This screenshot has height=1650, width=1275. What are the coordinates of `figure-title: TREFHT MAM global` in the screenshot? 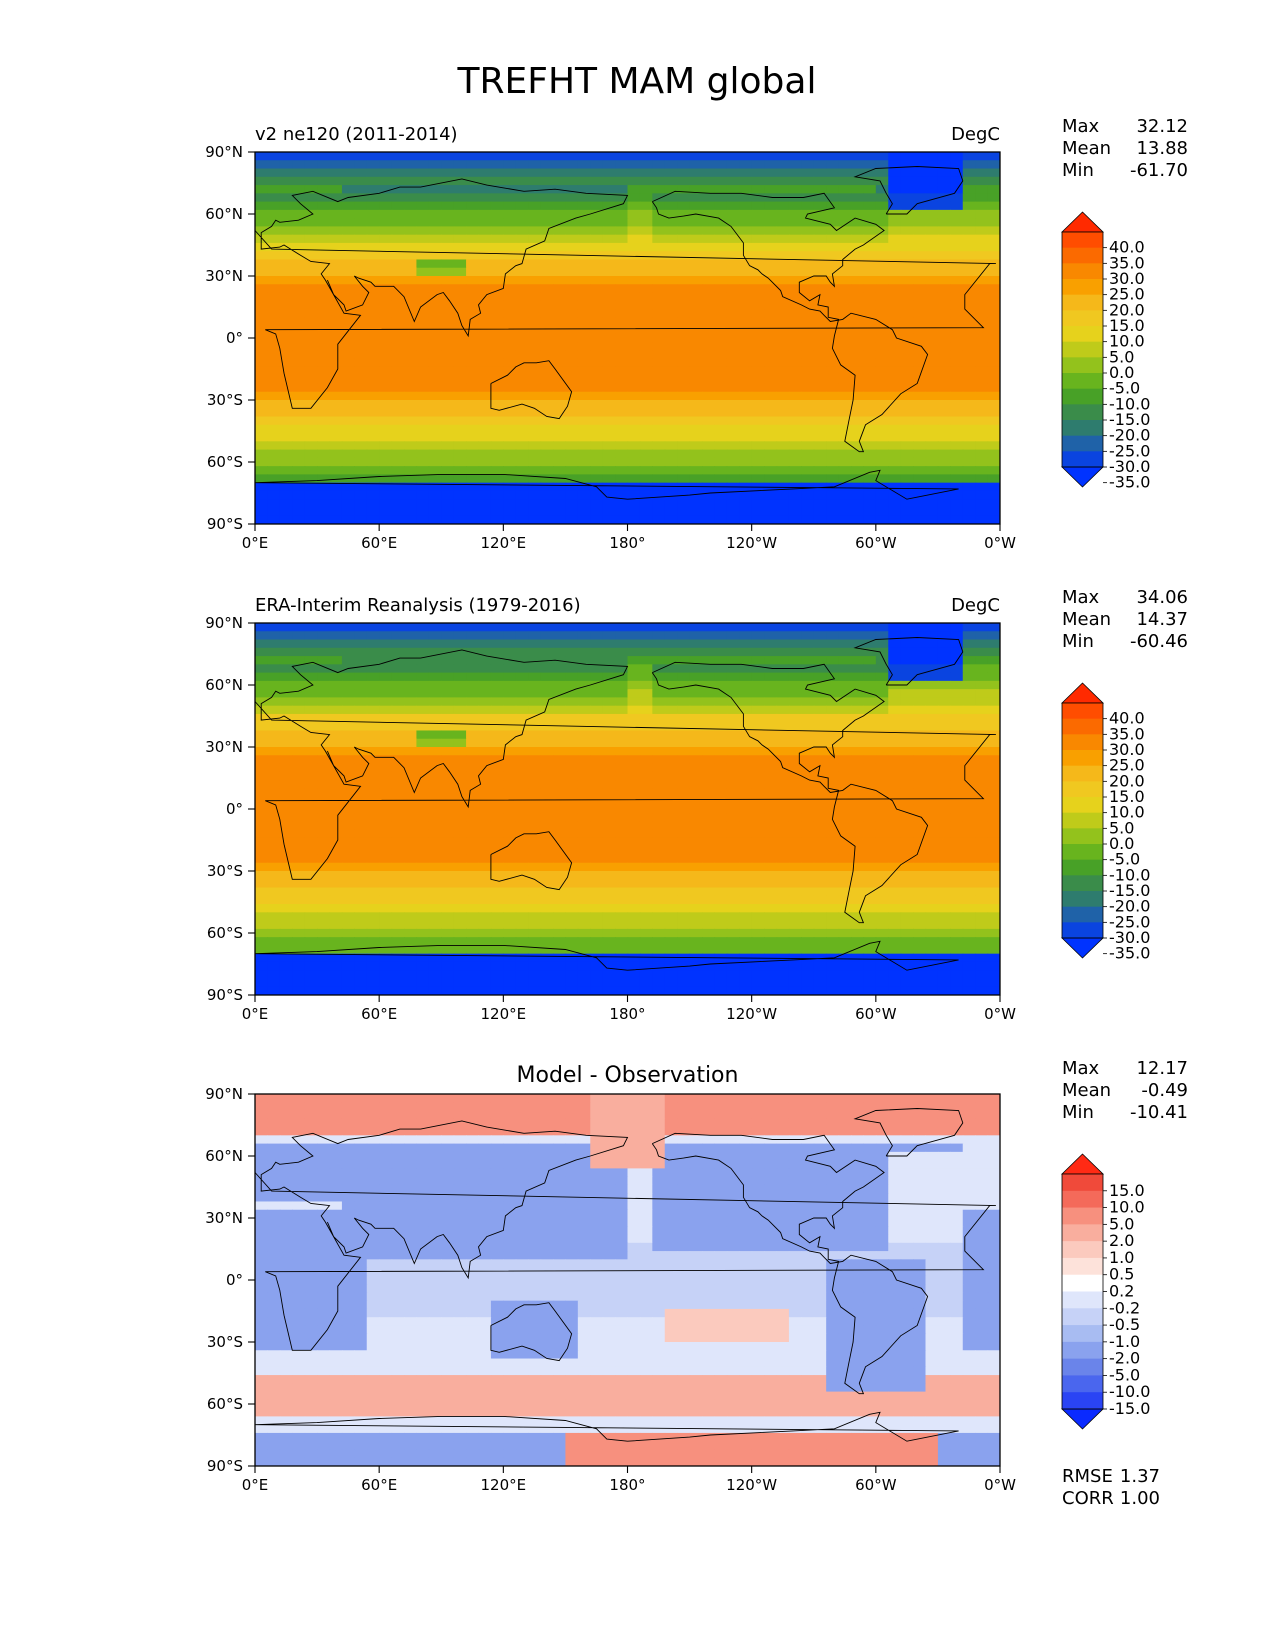 It's located at (637, 81).